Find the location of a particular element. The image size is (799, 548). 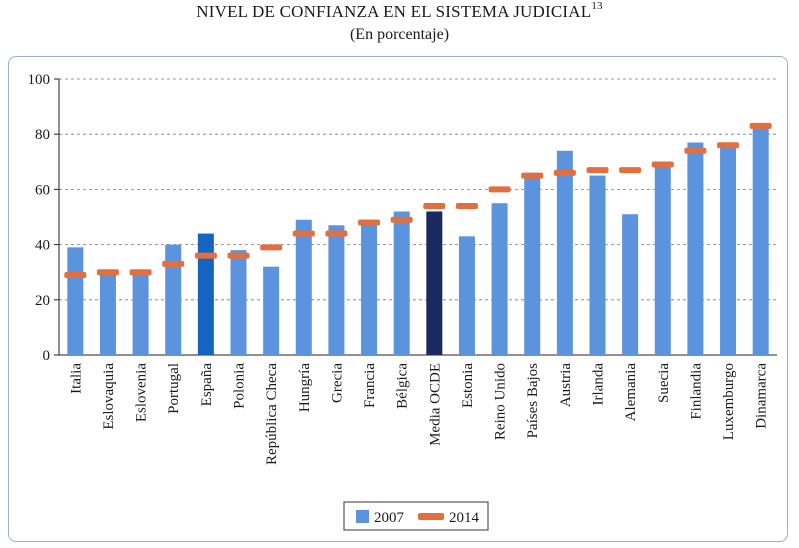

y-tick-label-80: 80 is located at coordinates (42, 135).